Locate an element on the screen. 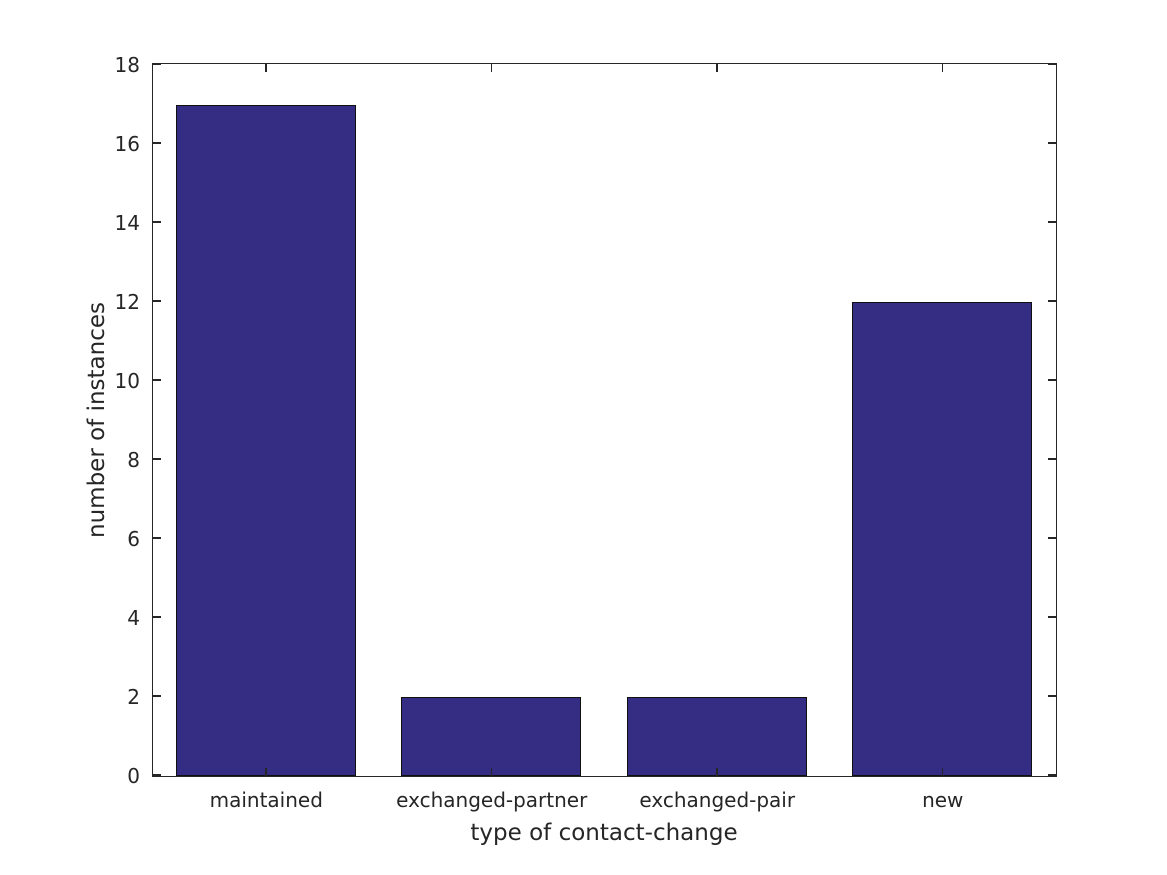  x-tick-label-exchanged-pair: exchanged-pair is located at coordinates (717, 800).